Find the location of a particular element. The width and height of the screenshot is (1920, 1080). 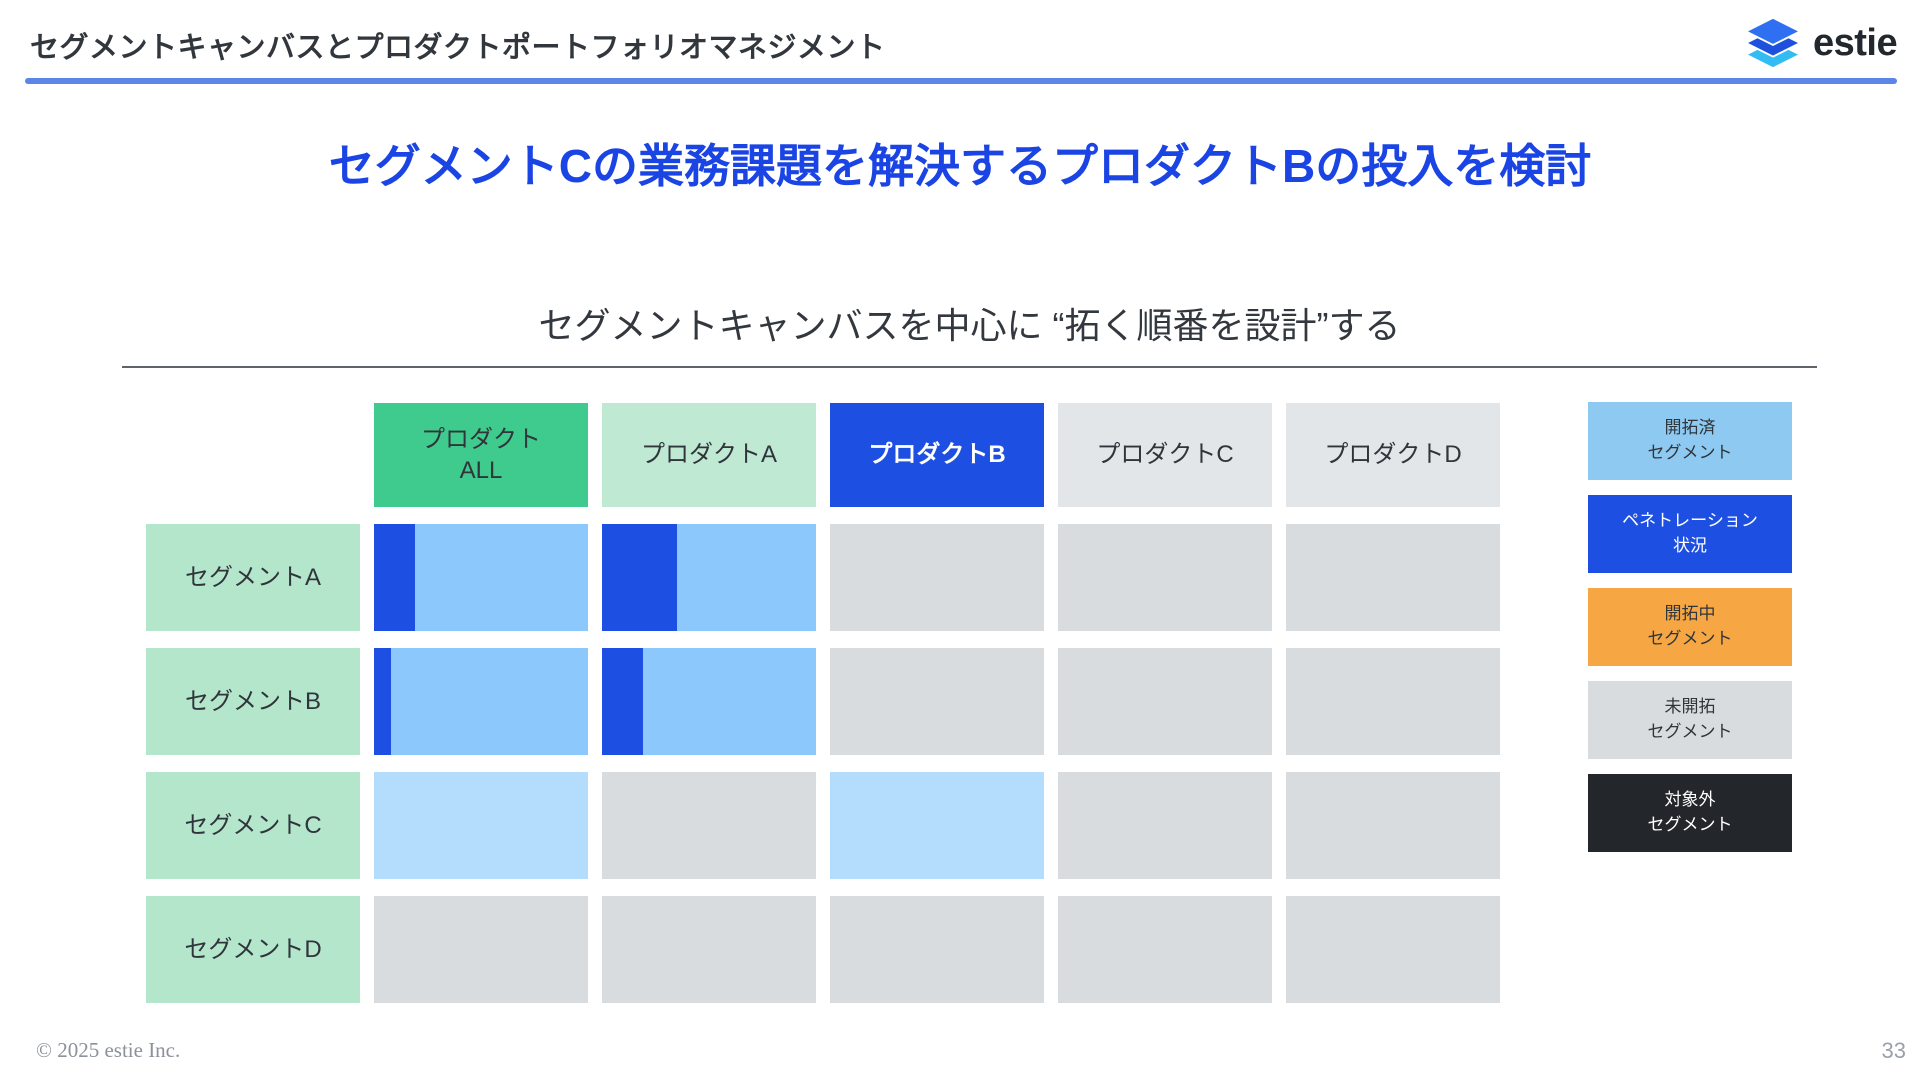

matrix-cell-c-b is located at coordinates (937, 825).